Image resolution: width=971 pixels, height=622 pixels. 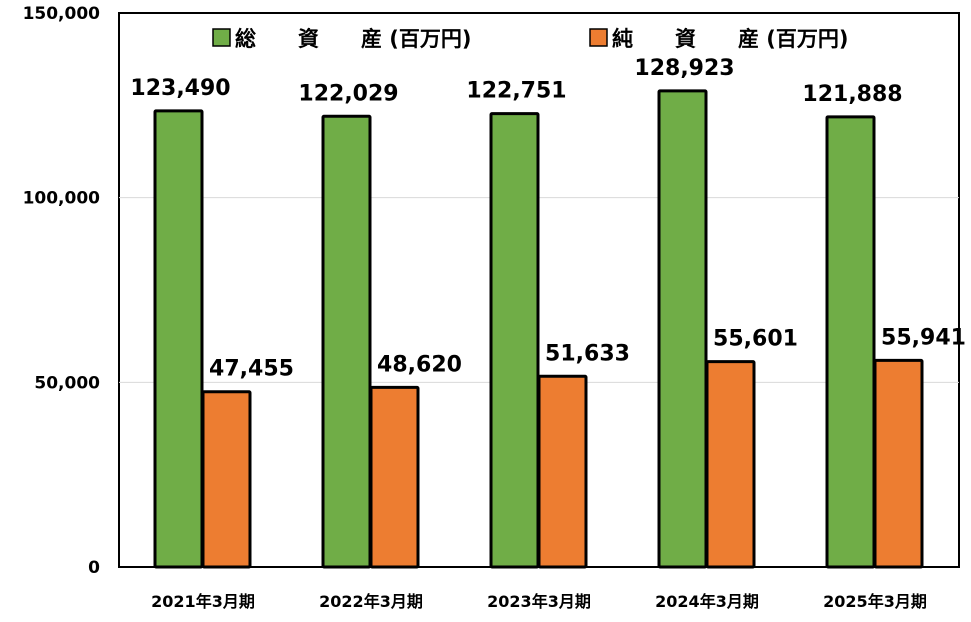 What do you see at coordinates (62, 14) in the screenshot?
I see `y-tick-label: 150,000` at bounding box center [62, 14].